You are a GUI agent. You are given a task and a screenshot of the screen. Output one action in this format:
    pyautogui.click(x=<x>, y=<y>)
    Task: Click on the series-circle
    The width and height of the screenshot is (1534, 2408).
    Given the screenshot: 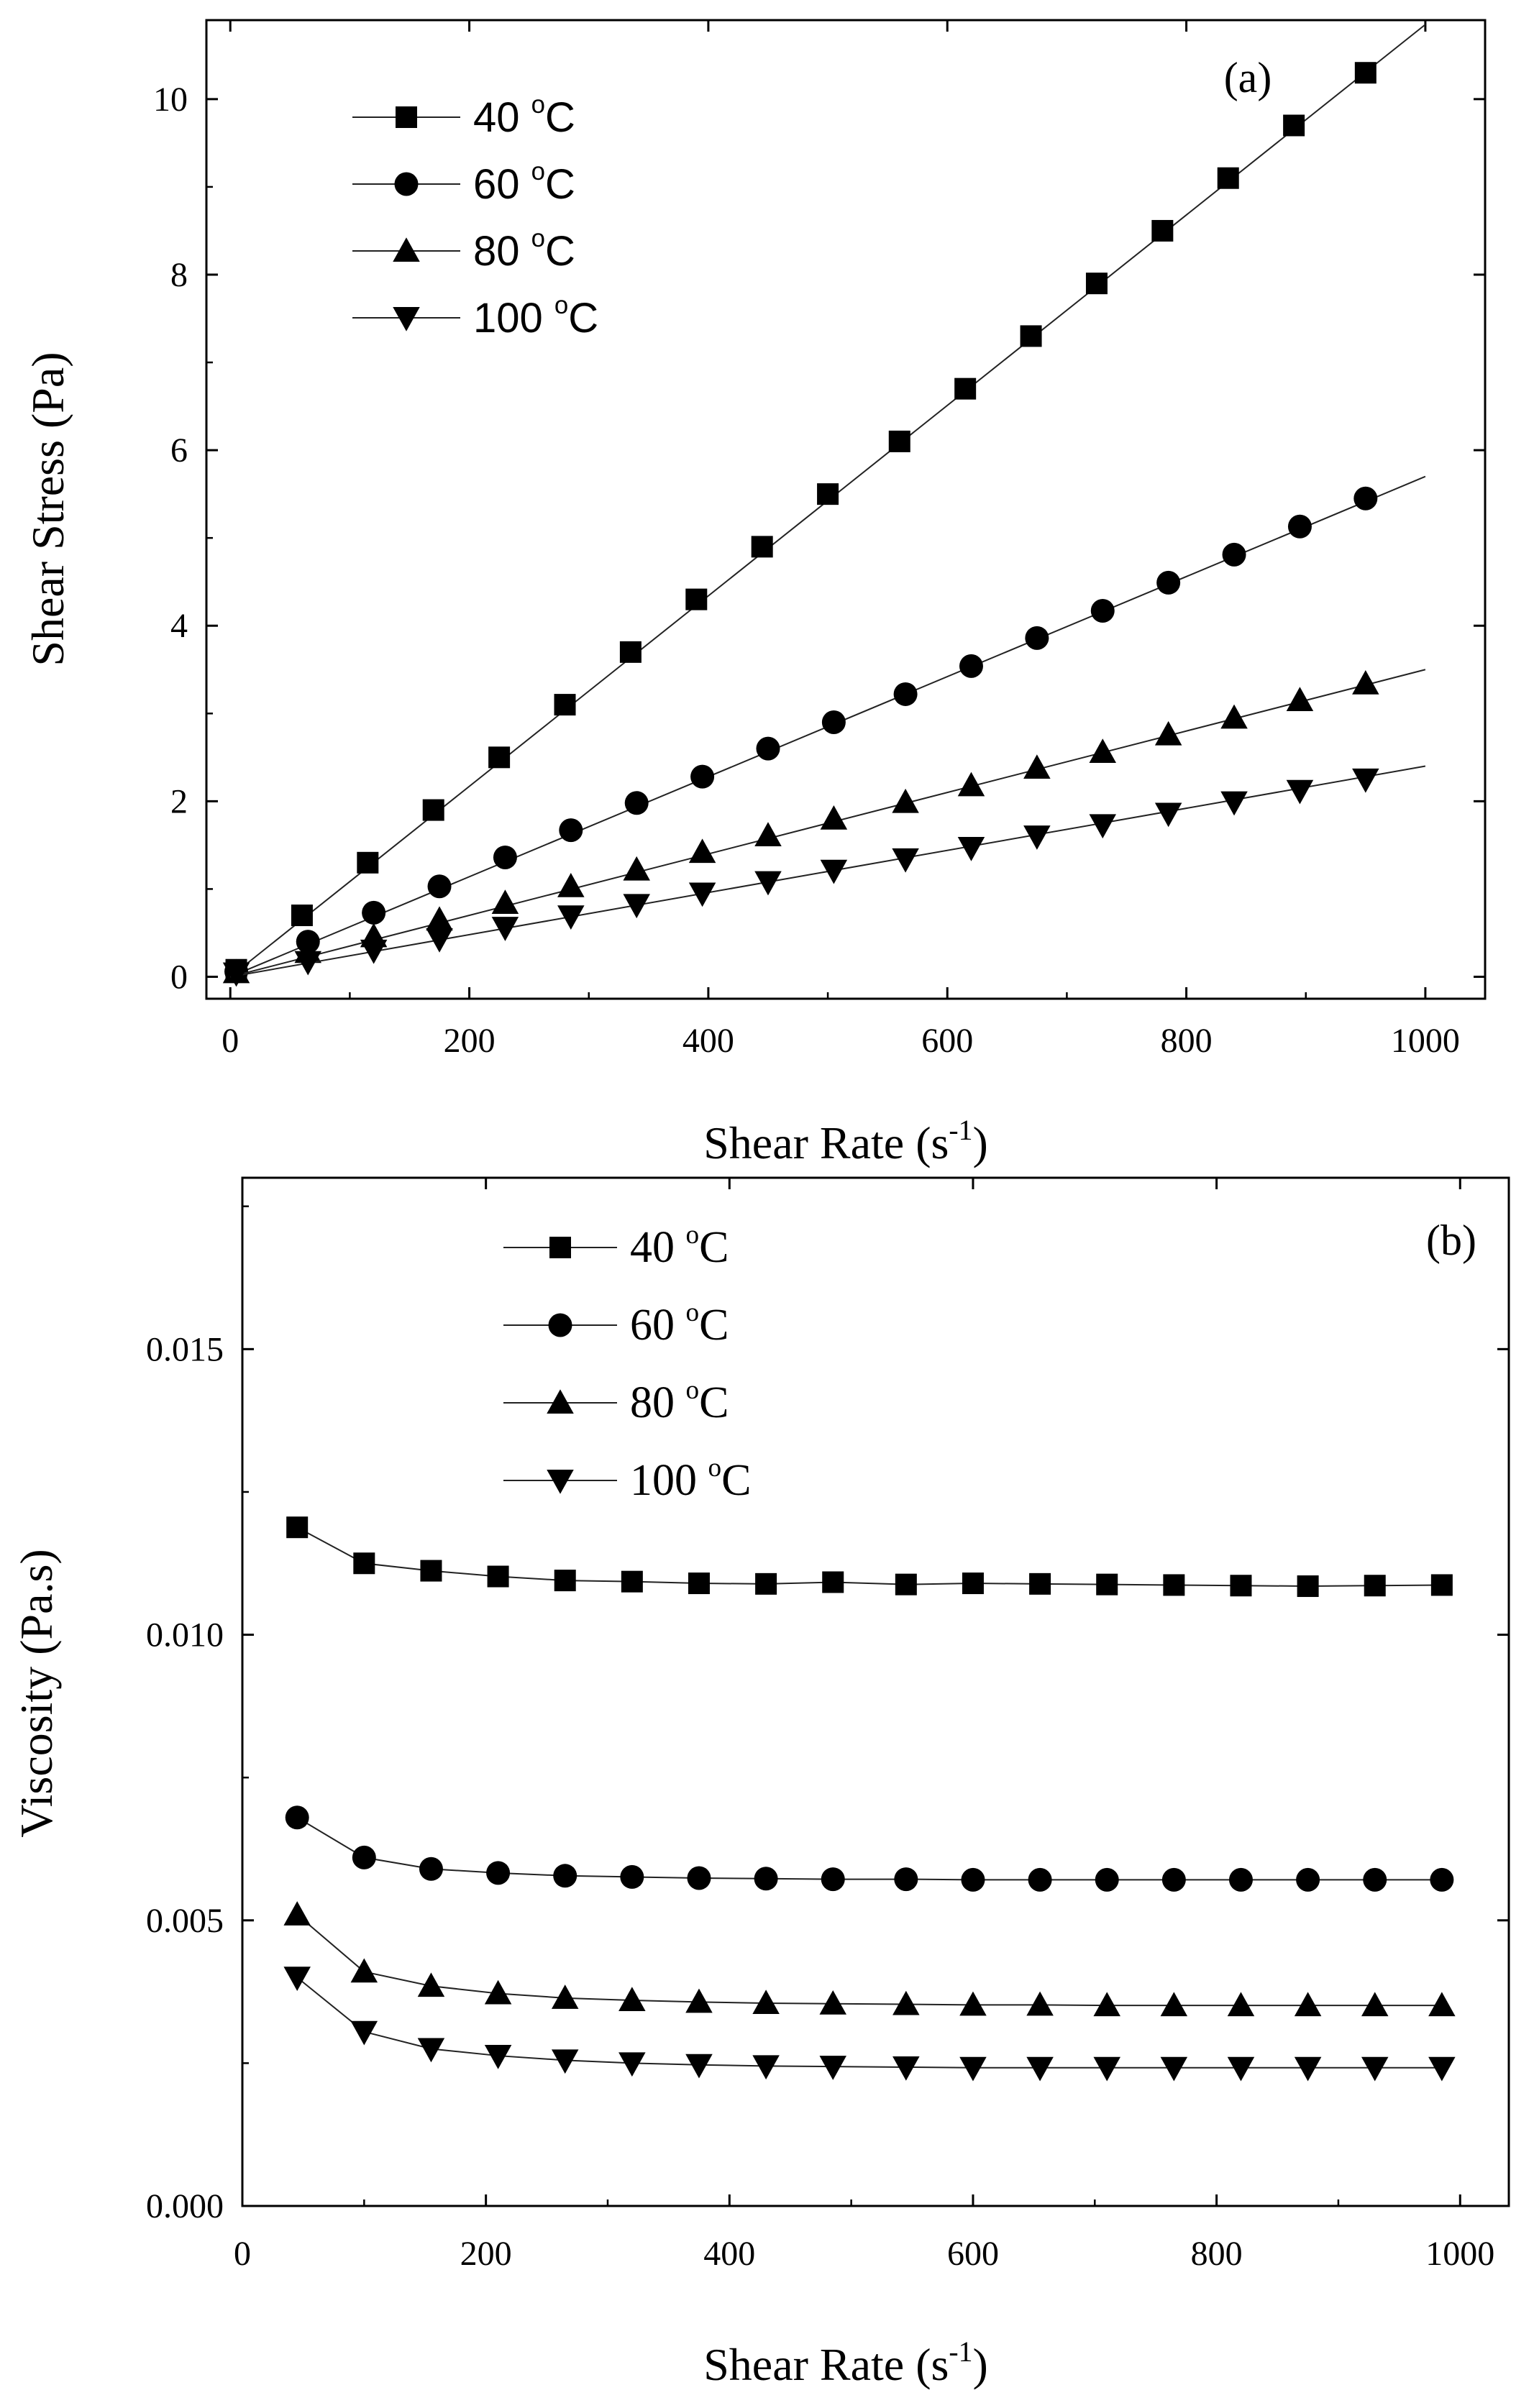 What is the action you would take?
    pyautogui.click(x=869, y=1849)
    